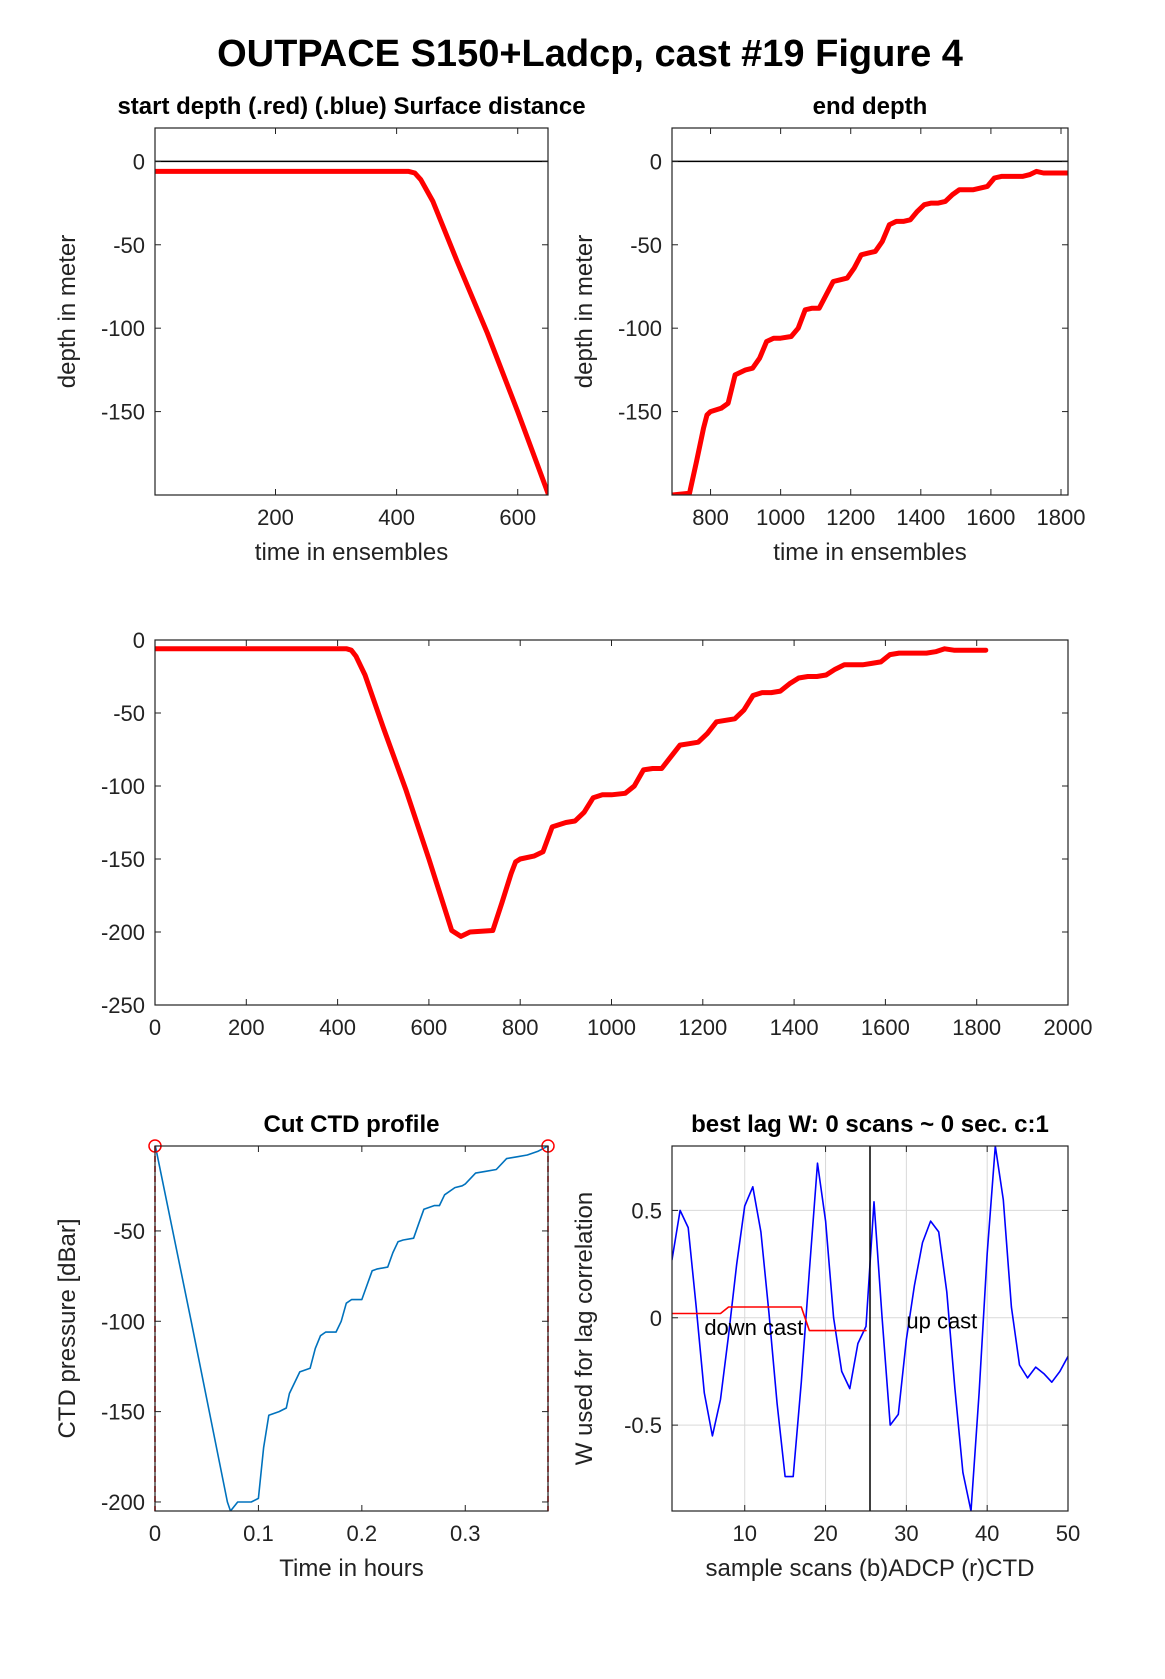  I want to click on x-axis-label: sample scans (b)ADCP (r)CTD, so click(870, 1568).